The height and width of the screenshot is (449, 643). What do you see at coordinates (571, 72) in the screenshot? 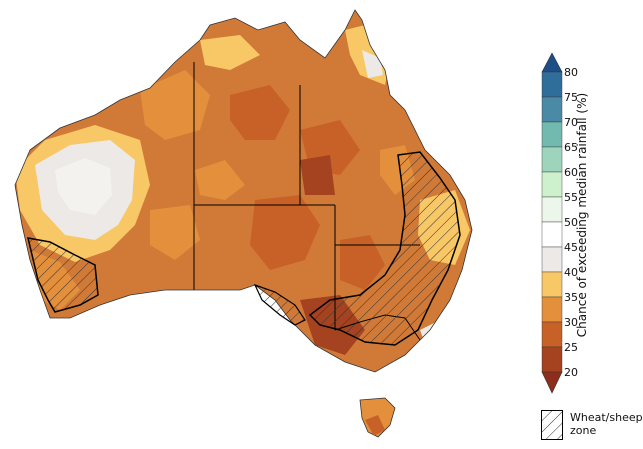
I see `colorbar-tick-80: 80` at bounding box center [571, 72].